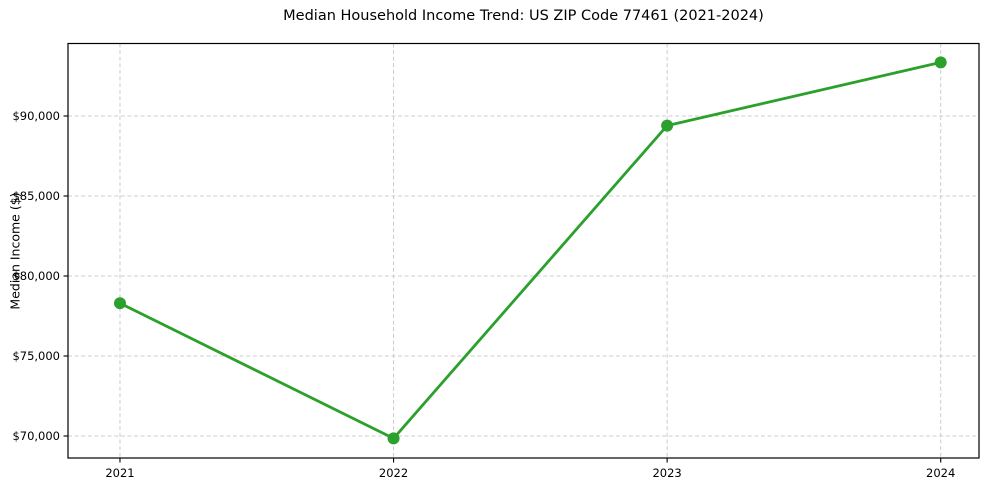 This screenshot has width=989, height=490. Describe the element at coordinates (393, 473) in the screenshot. I see `x-tick-label: 2022` at that location.